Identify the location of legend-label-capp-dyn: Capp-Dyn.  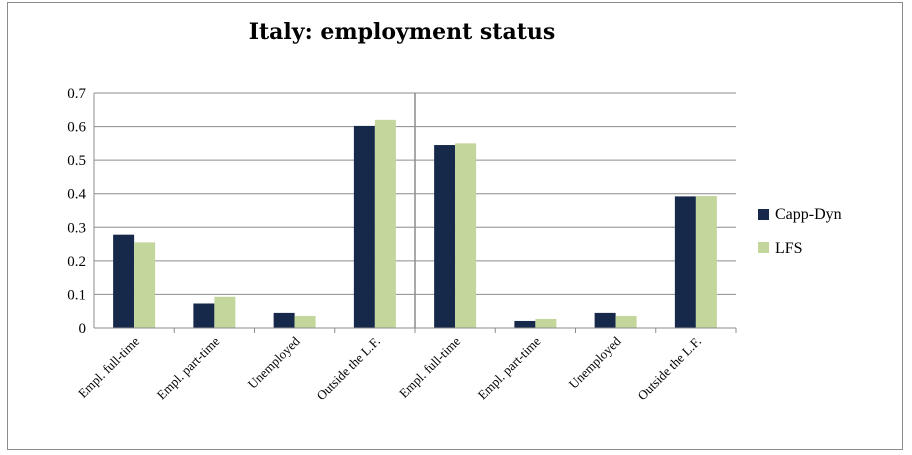
(808, 214).